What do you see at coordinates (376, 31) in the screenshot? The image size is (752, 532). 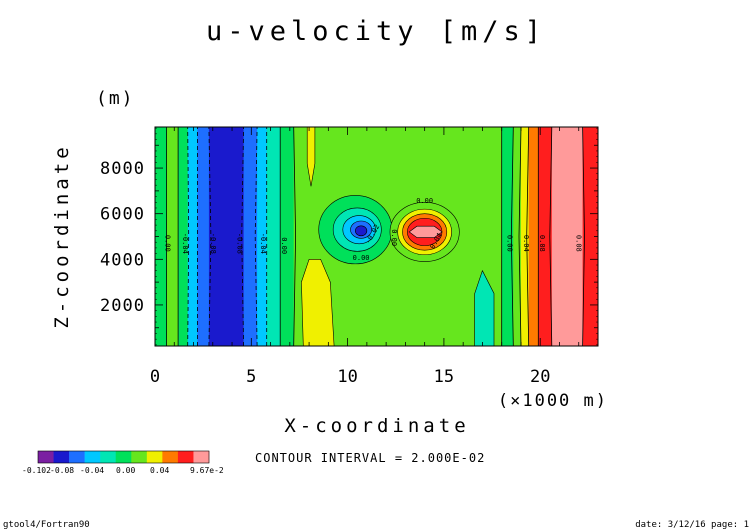 I see `chart-title: u-velocity [m/s]` at bounding box center [376, 31].